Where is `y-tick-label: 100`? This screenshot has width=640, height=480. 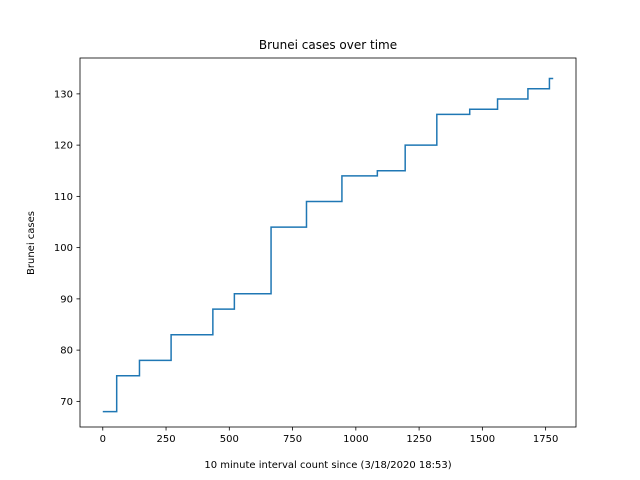
y-tick-label: 100 is located at coordinates (63, 248).